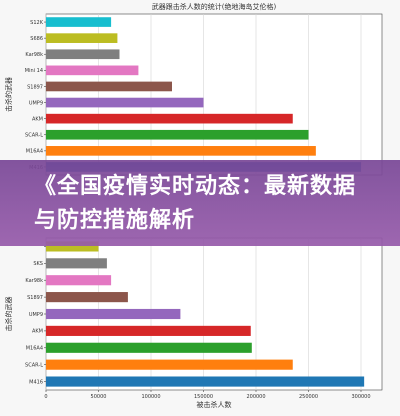  What do you see at coordinates (34, 281) in the screenshot?
I see `y-tick-label-1-2: Kar98k` at bounding box center [34, 281].